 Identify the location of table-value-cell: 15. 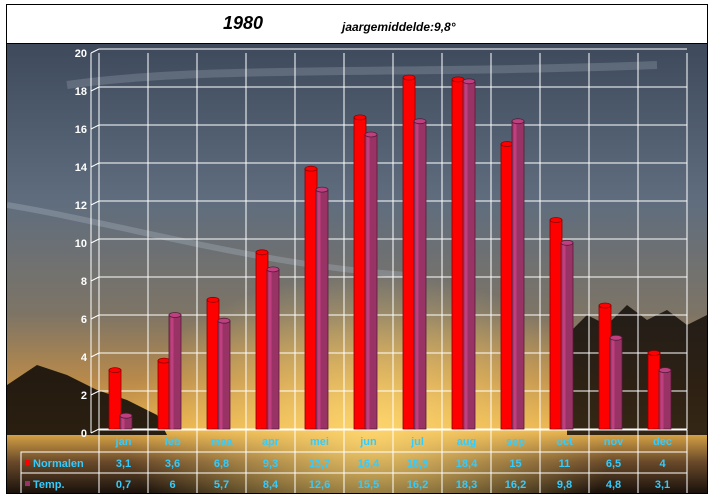
(515, 464).